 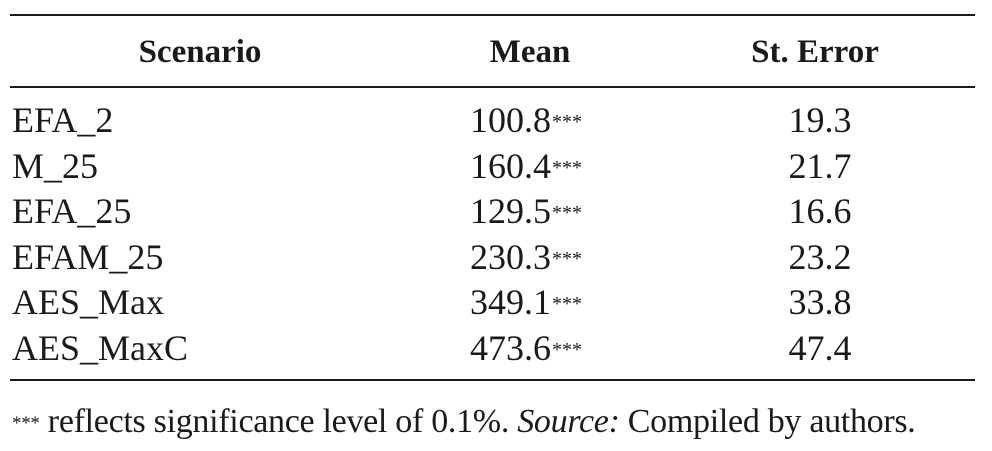 What do you see at coordinates (568, 421) in the screenshot?
I see `source-label: Source:` at bounding box center [568, 421].